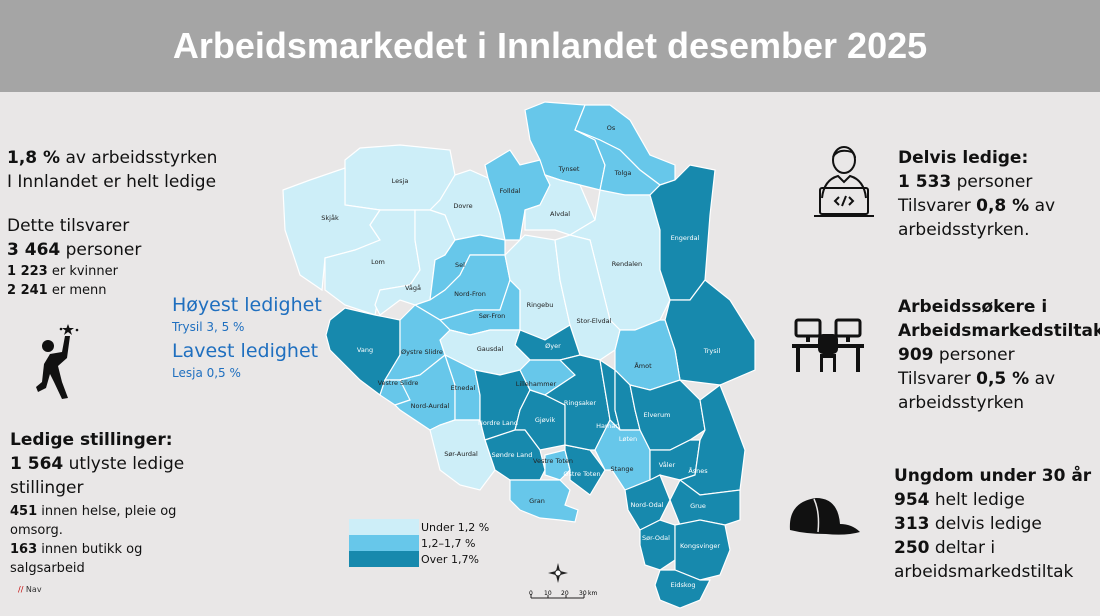 Image resolution: width=1100 pixels, height=616 pixels. Describe the element at coordinates (993, 476) in the screenshot. I see `youth-title: Ungdom under 30 år` at that location.